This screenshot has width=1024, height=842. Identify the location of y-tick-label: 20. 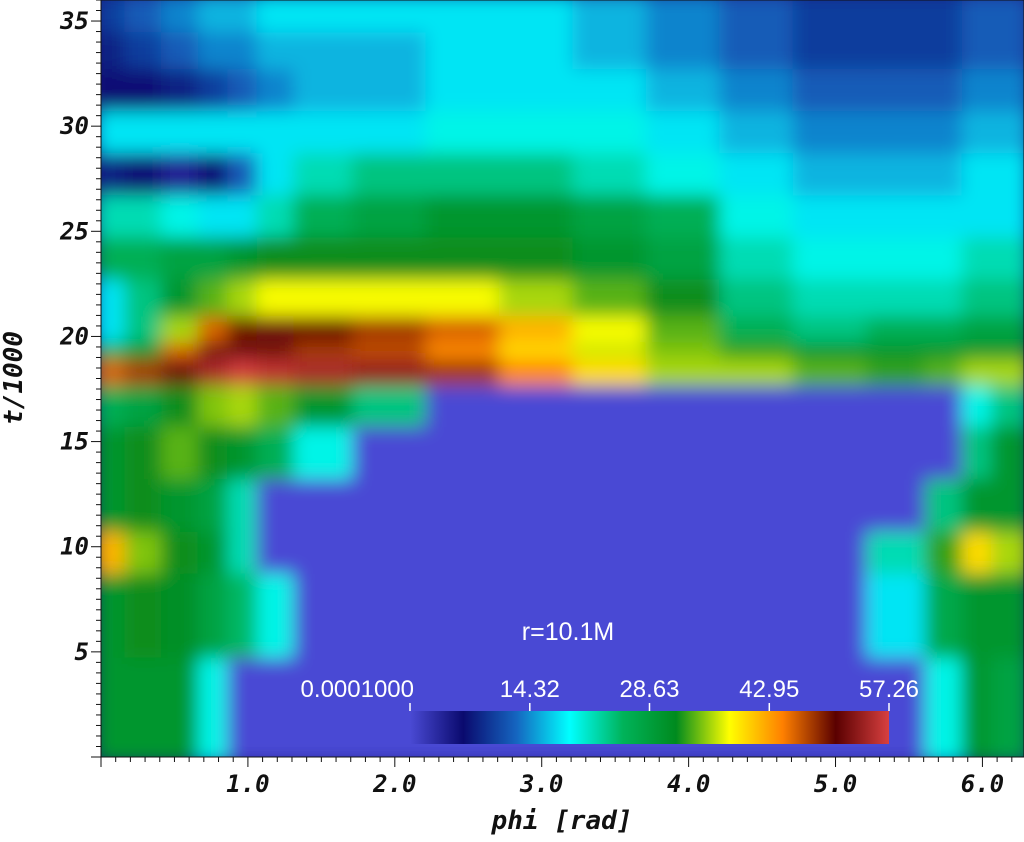
(74, 336).